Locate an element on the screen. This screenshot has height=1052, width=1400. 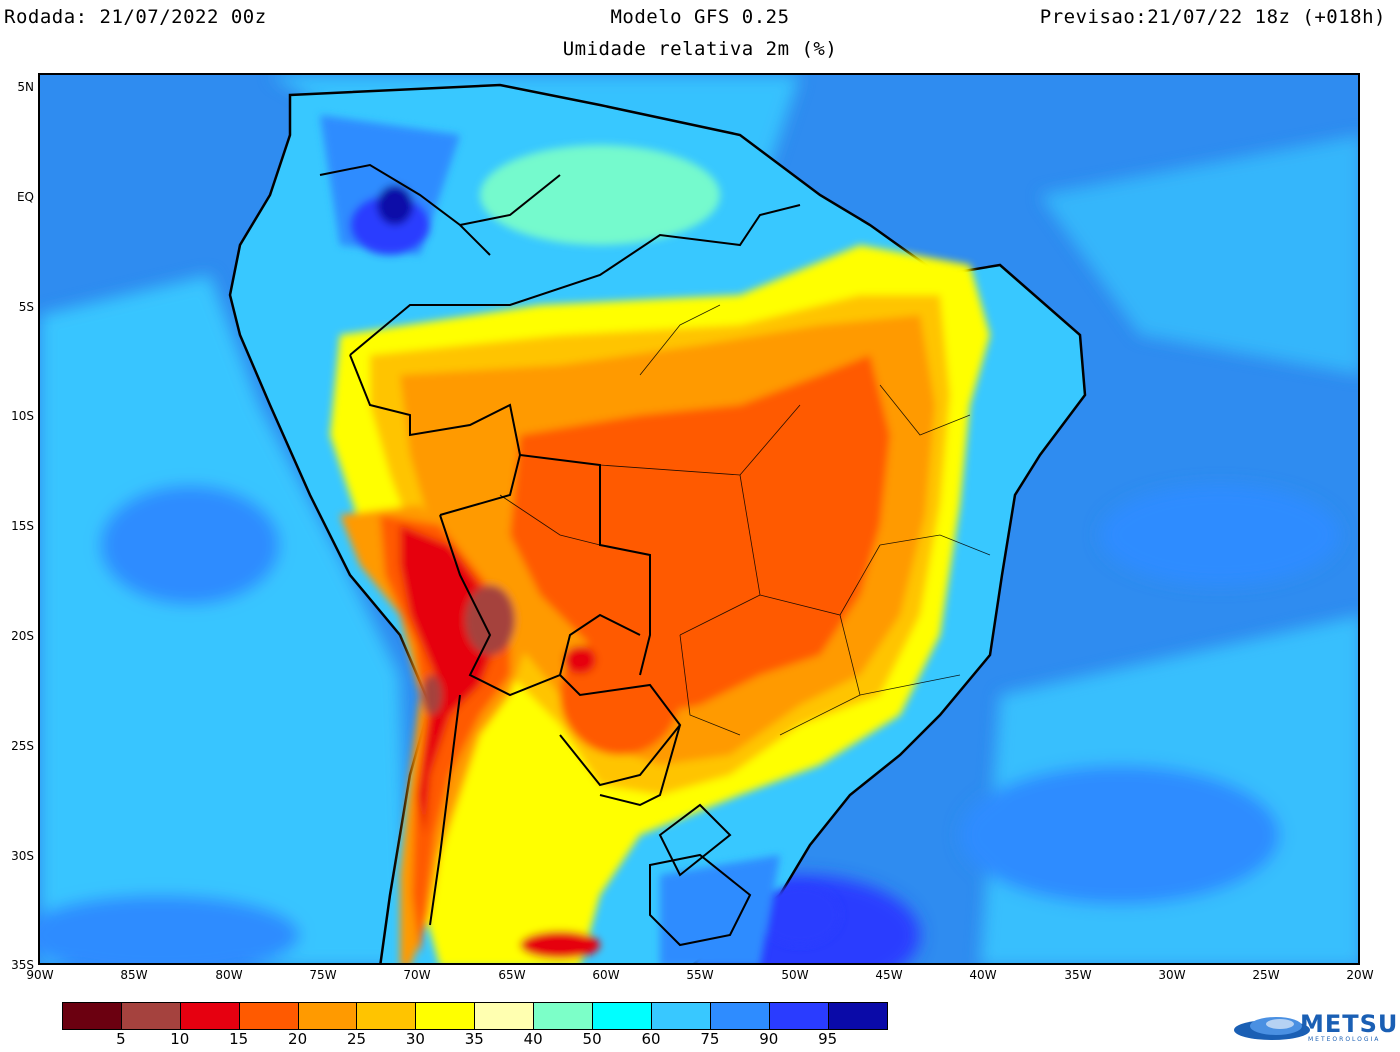
logo-text: METSUL is located at coordinates (1350, 1024).